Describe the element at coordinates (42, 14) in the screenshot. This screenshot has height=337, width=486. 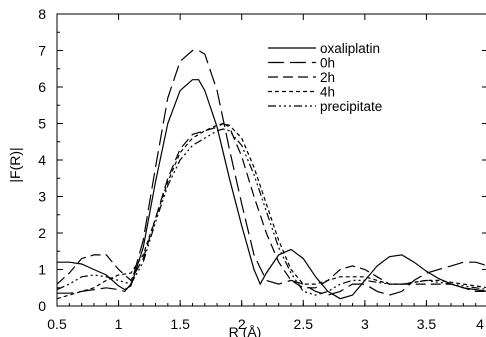
I see `y-tick-label: 8` at that location.